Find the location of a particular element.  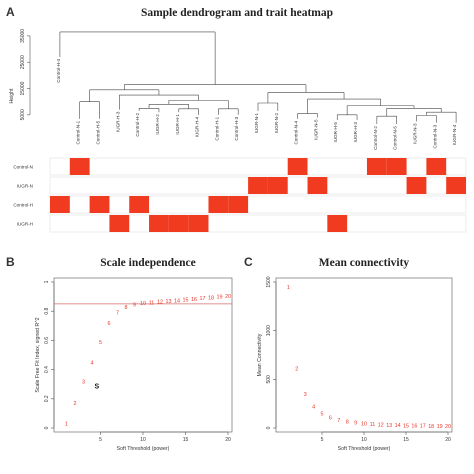

dendro-leaf-label: Control-H-3 is located at coordinates (236, 128).